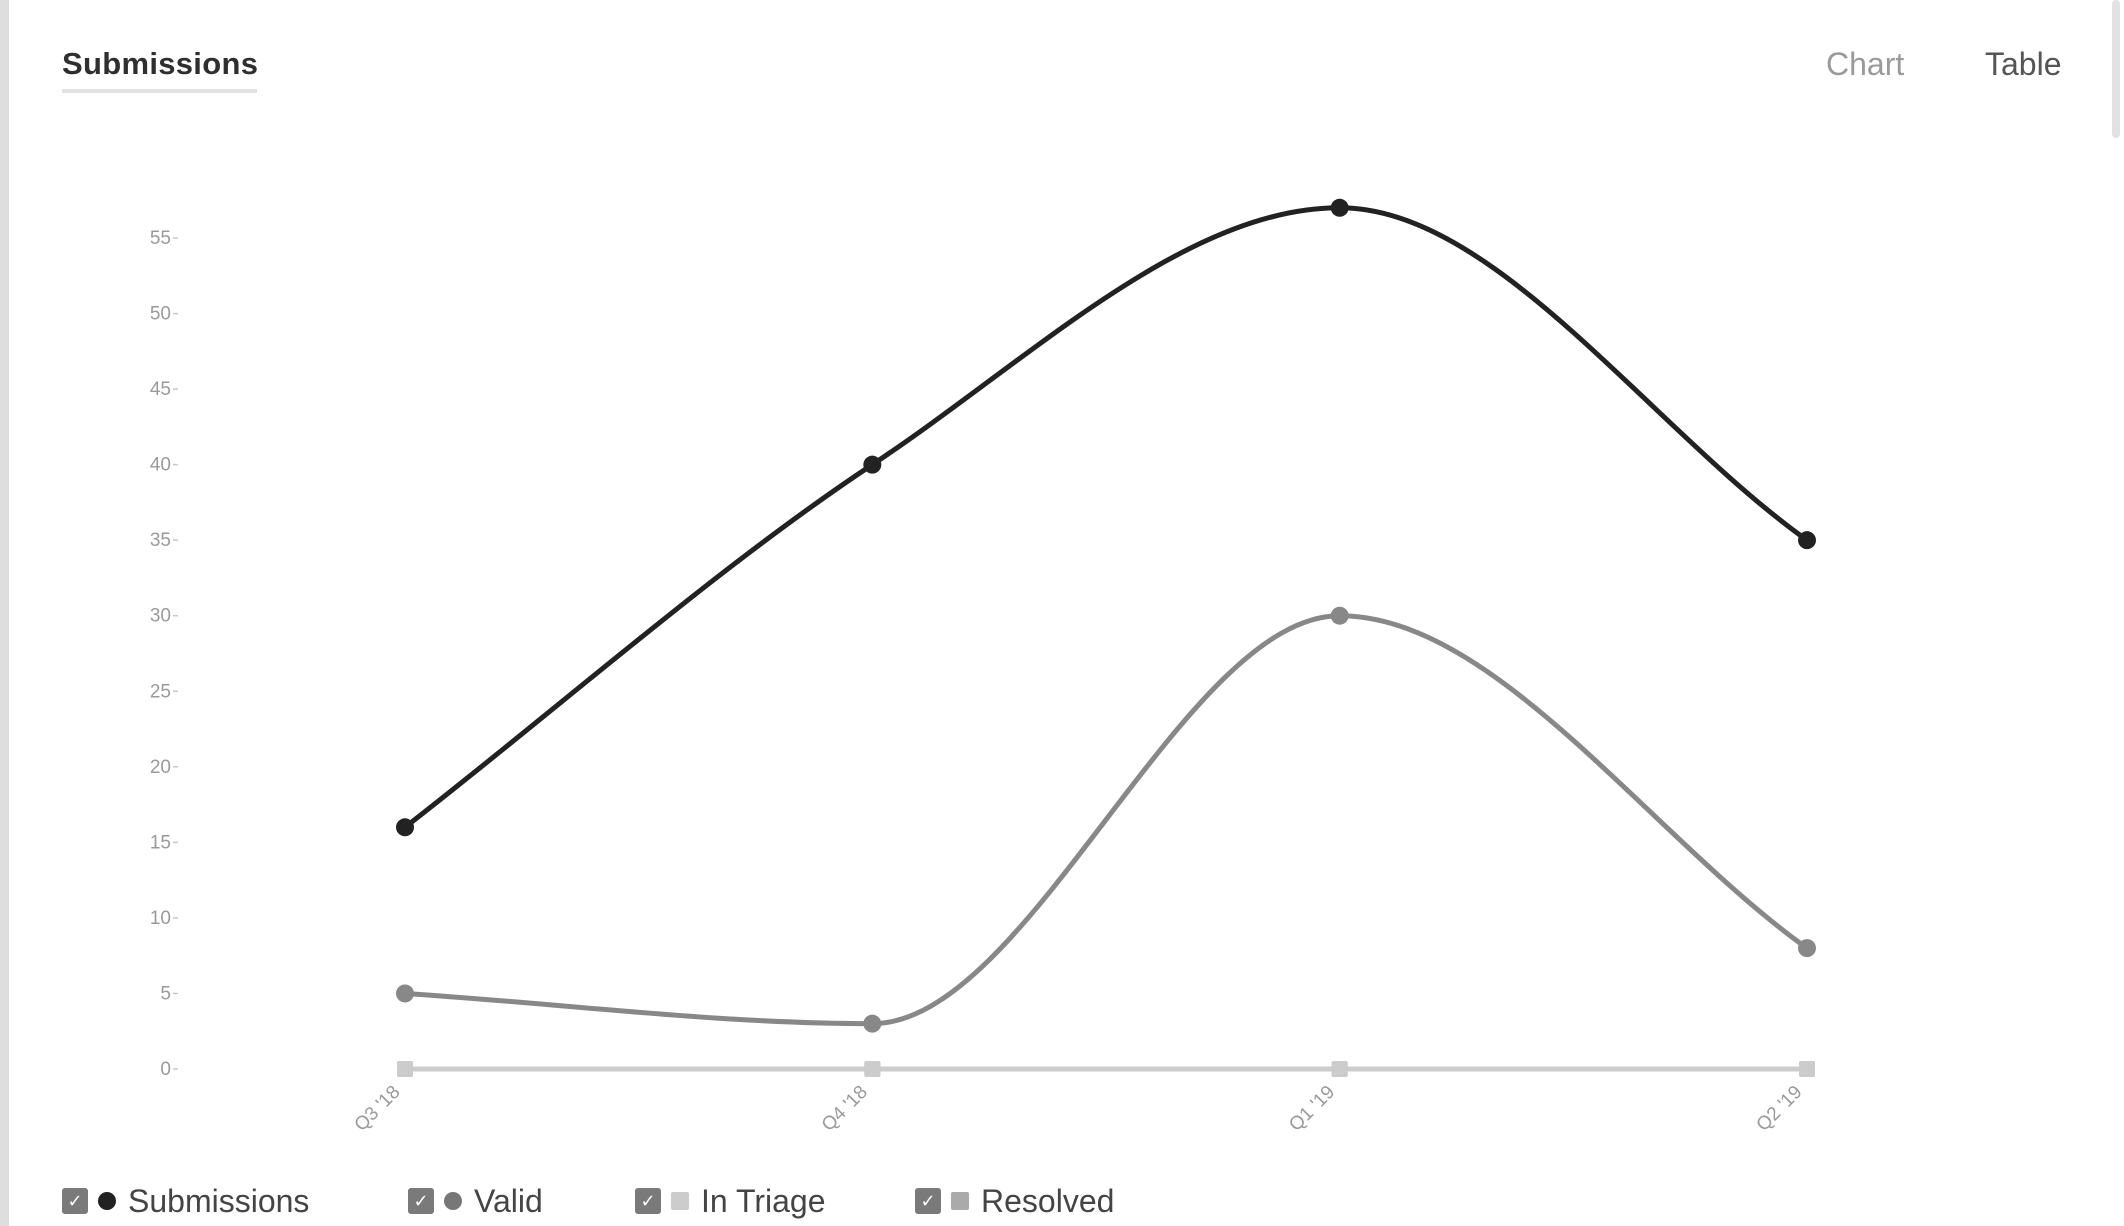  What do you see at coordinates (1048, 1200) in the screenshot?
I see `legend-label: Resolved` at bounding box center [1048, 1200].